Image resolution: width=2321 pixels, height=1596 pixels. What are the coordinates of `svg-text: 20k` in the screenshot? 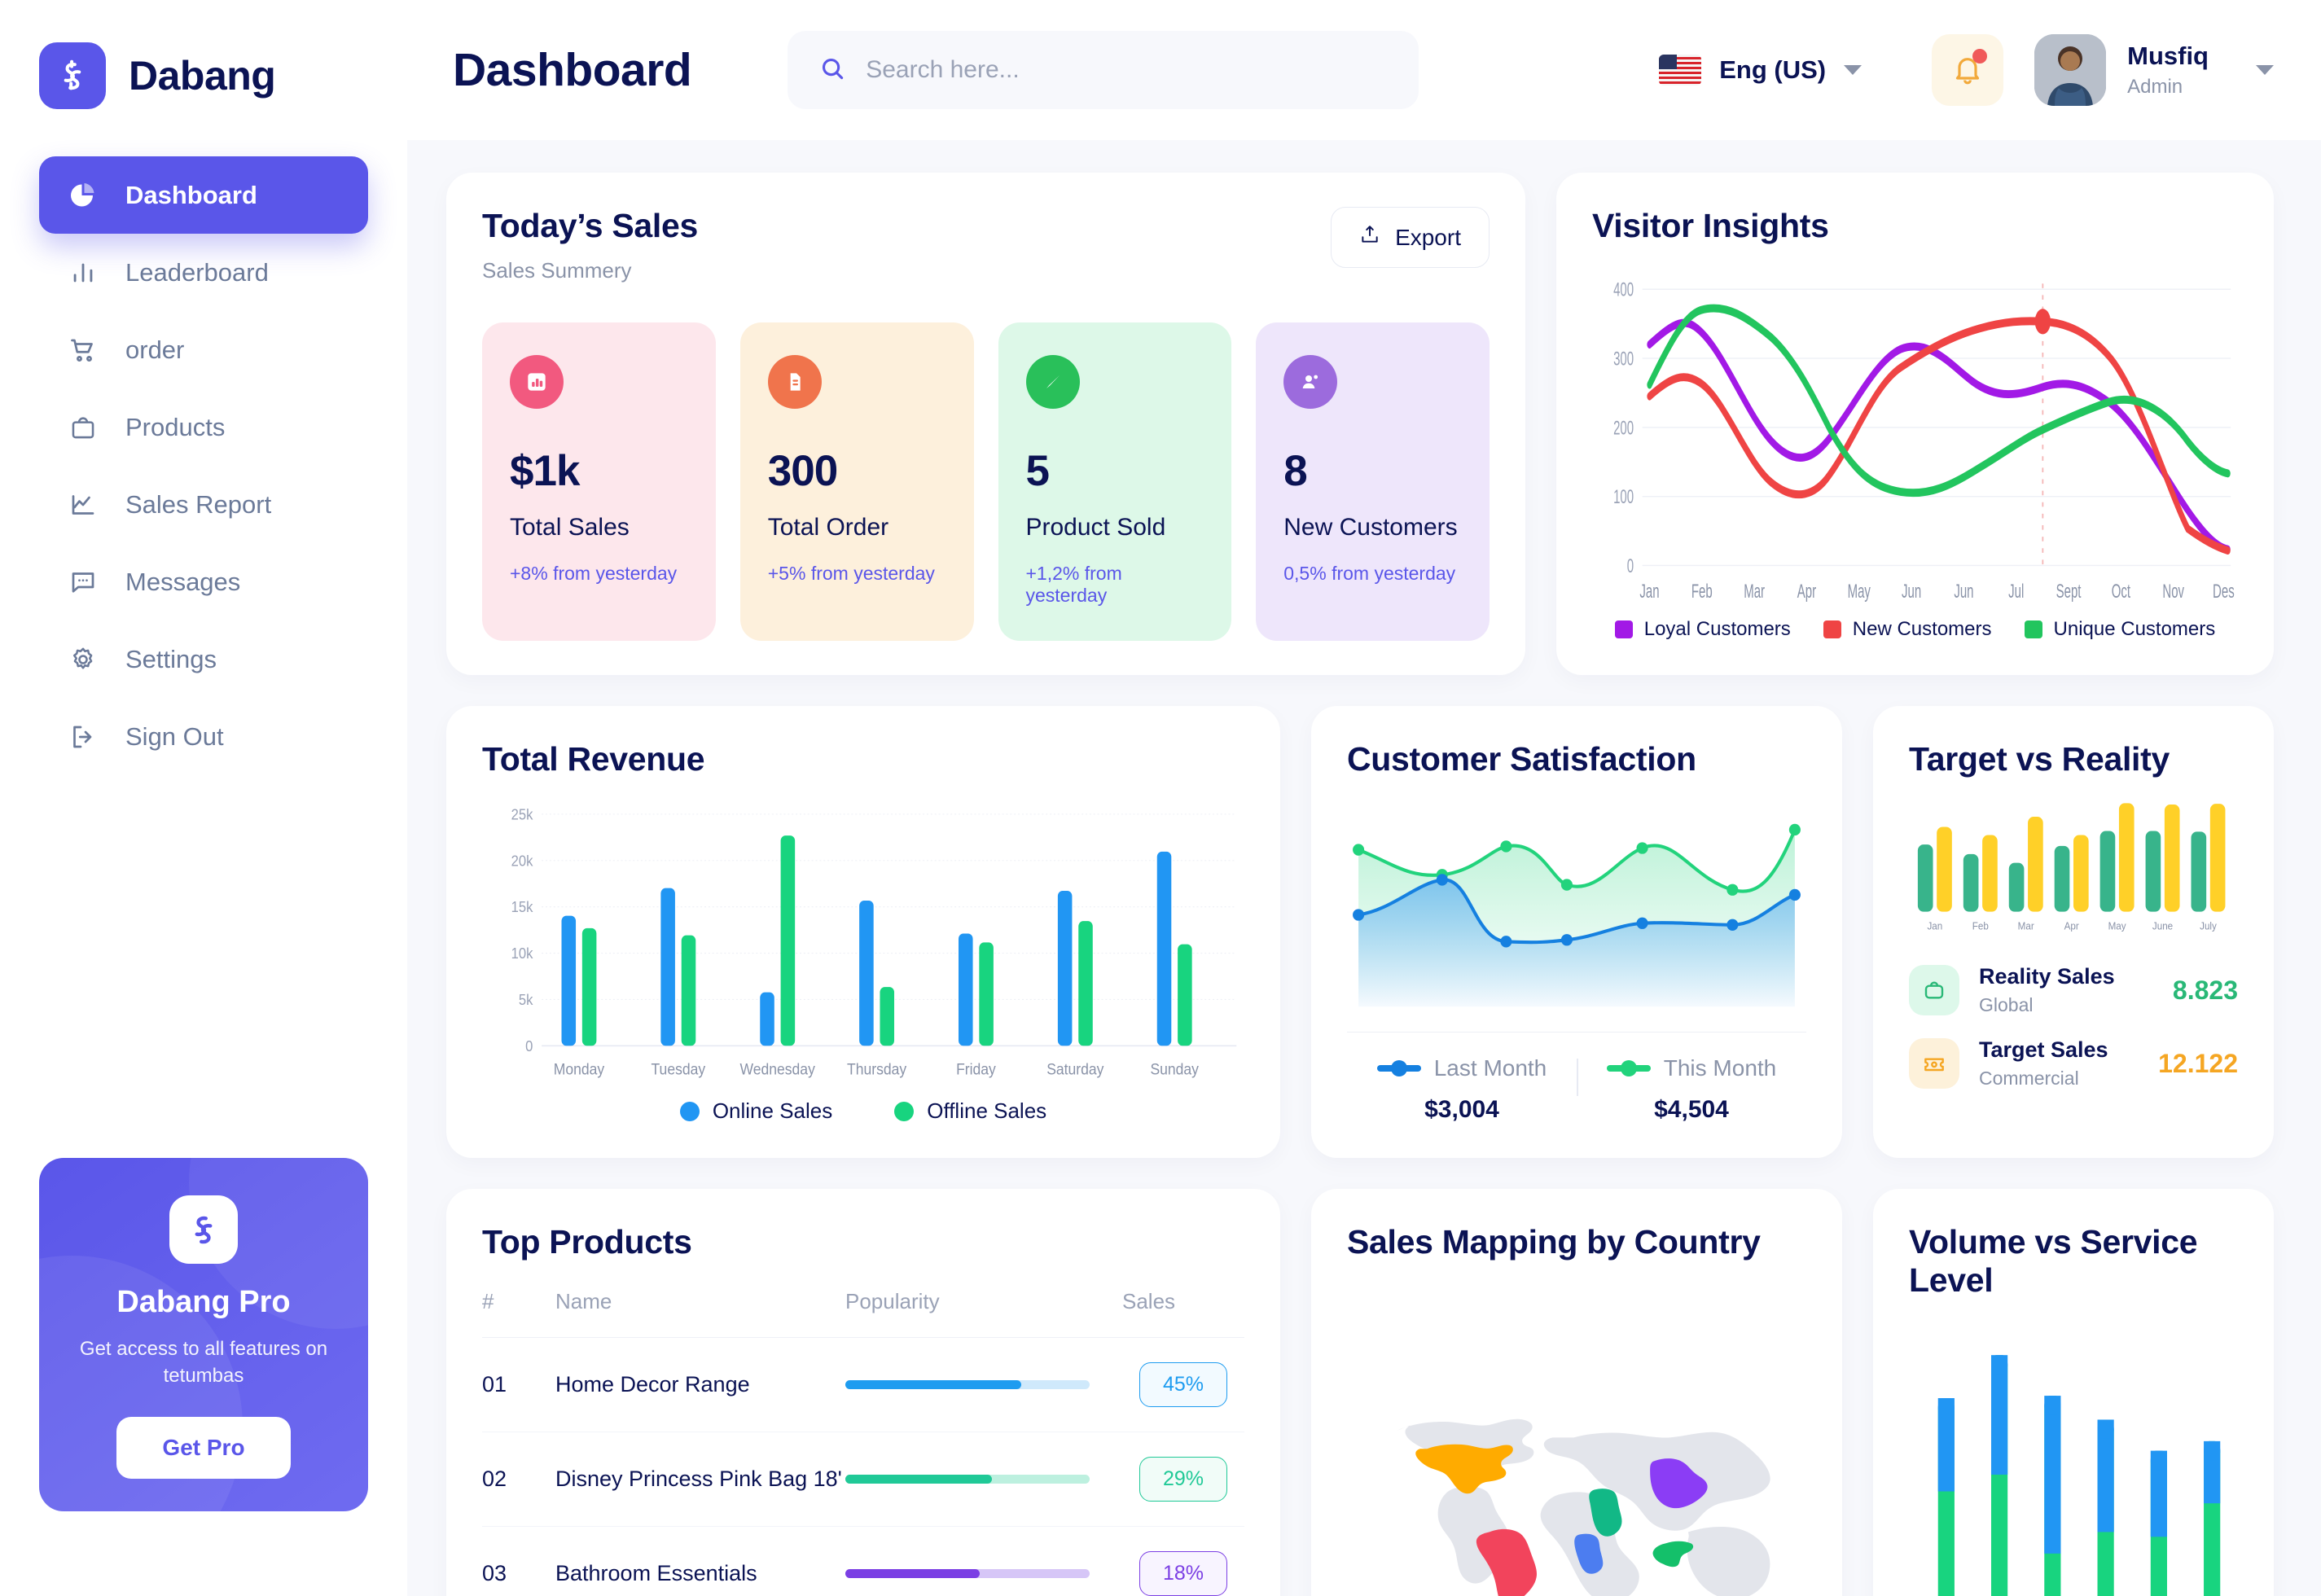 It's located at (522, 860).